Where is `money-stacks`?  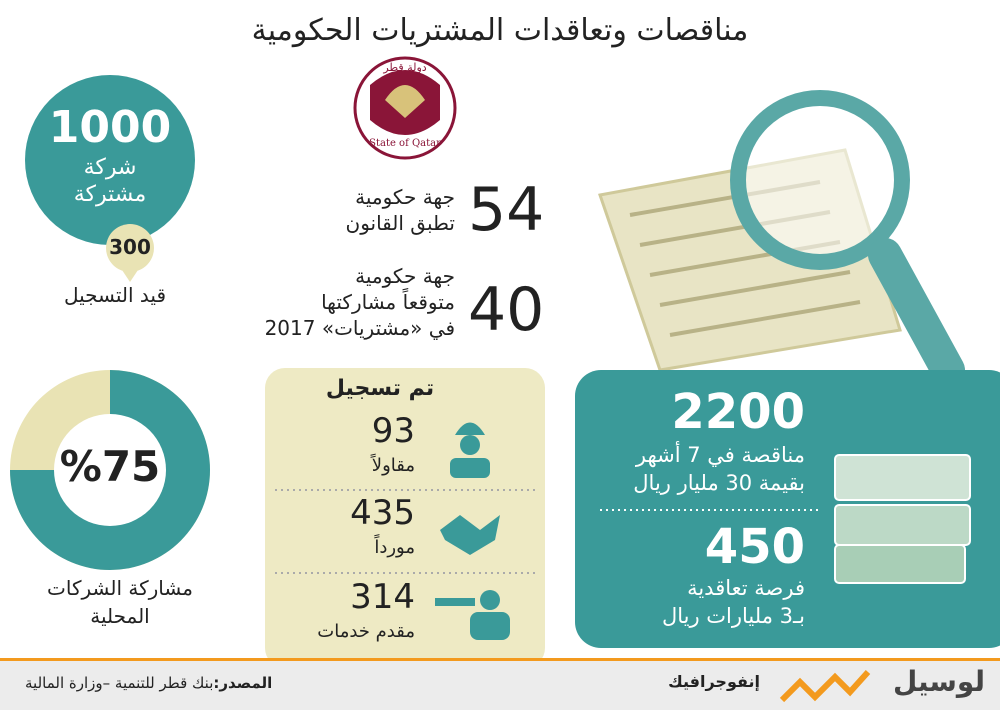 money-stacks is located at coordinates (902, 519).